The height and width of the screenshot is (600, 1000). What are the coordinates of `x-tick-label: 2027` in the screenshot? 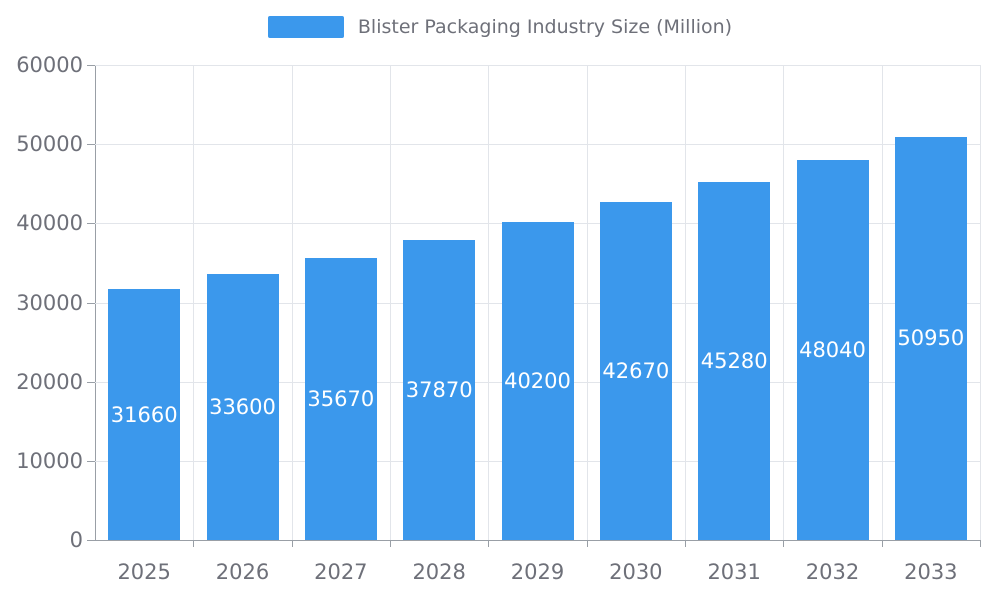 It's located at (341, 572).